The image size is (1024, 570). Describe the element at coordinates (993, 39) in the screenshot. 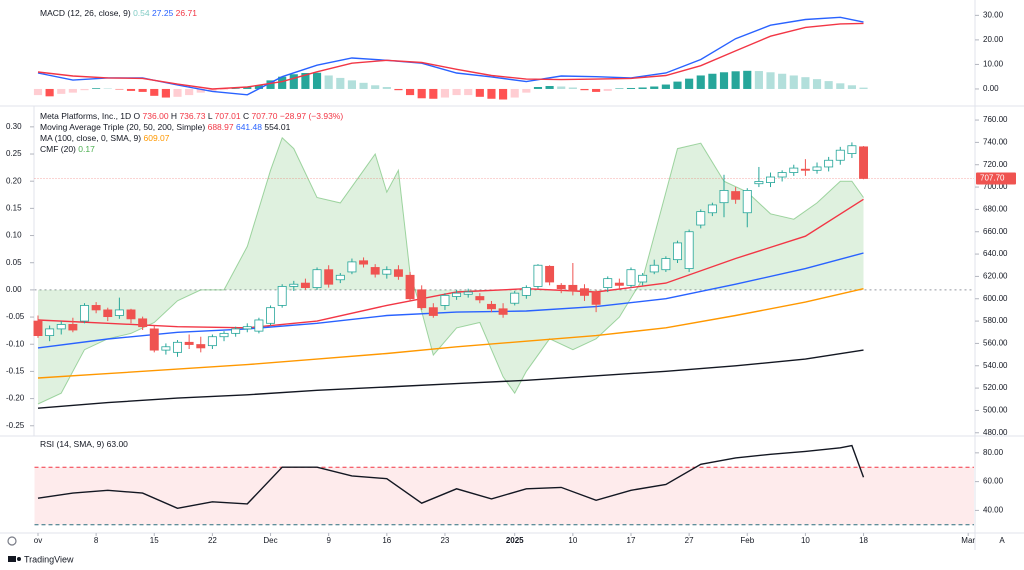

I see `y-tick-label: 20.00` at that location.